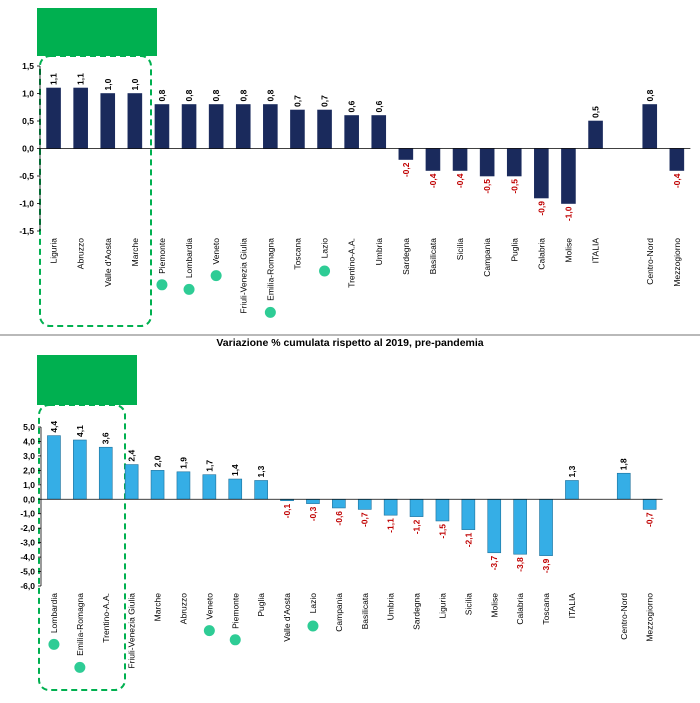 This screenshot has width=700, height=703. I want to click on category-label: Puglia, so click(261, 605).